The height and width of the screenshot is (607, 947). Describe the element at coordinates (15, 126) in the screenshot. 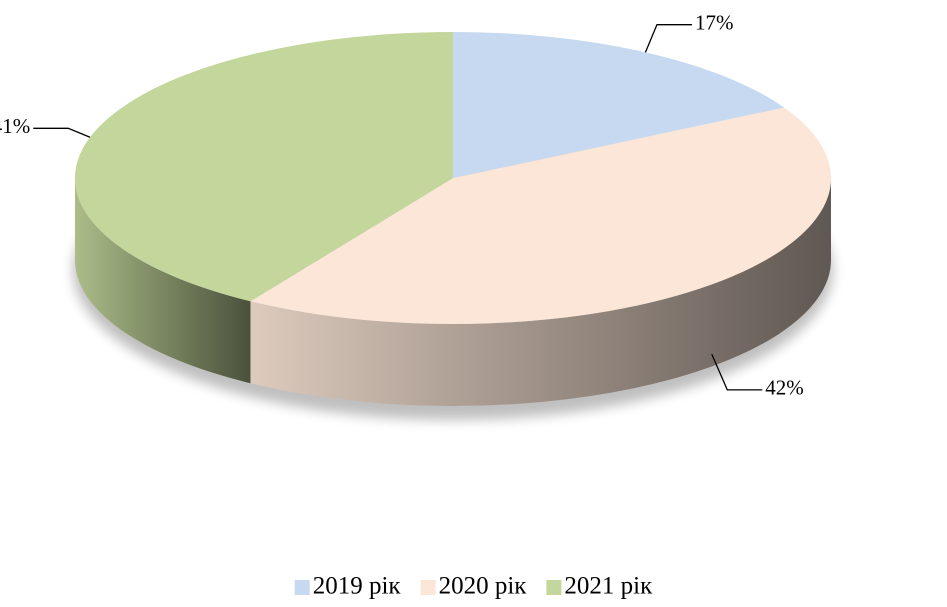

I see `data-label: 41%` at that location.